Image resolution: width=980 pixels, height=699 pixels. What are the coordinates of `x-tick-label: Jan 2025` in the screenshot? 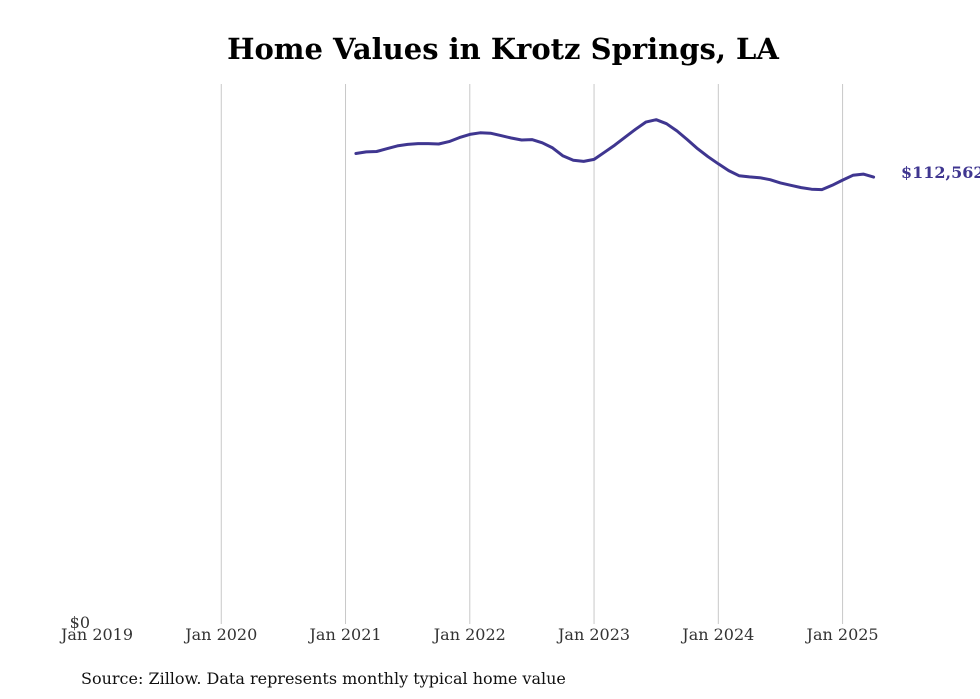 It's located at (842, 634).